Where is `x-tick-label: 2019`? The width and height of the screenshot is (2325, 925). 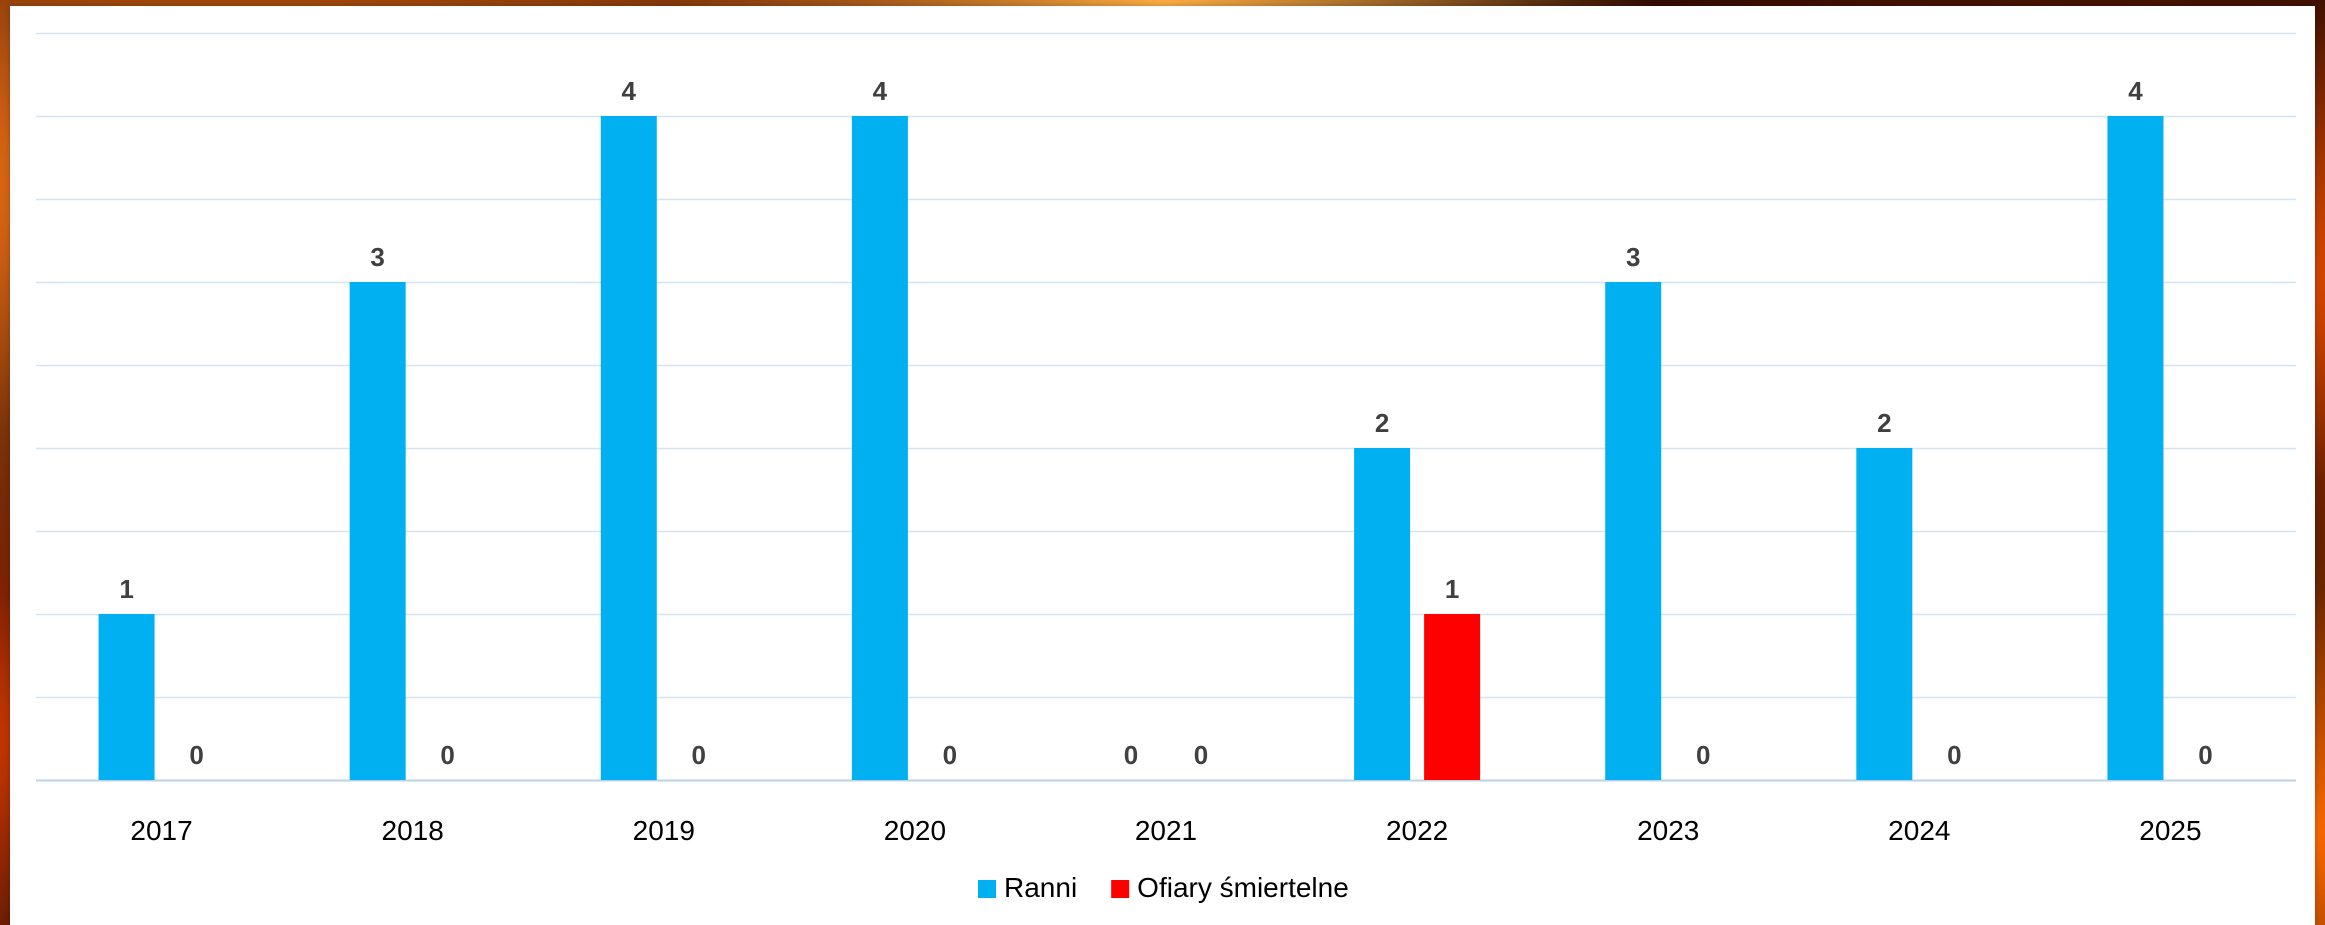 x-tick-label: 2019 is located at coordinates (664, 830).